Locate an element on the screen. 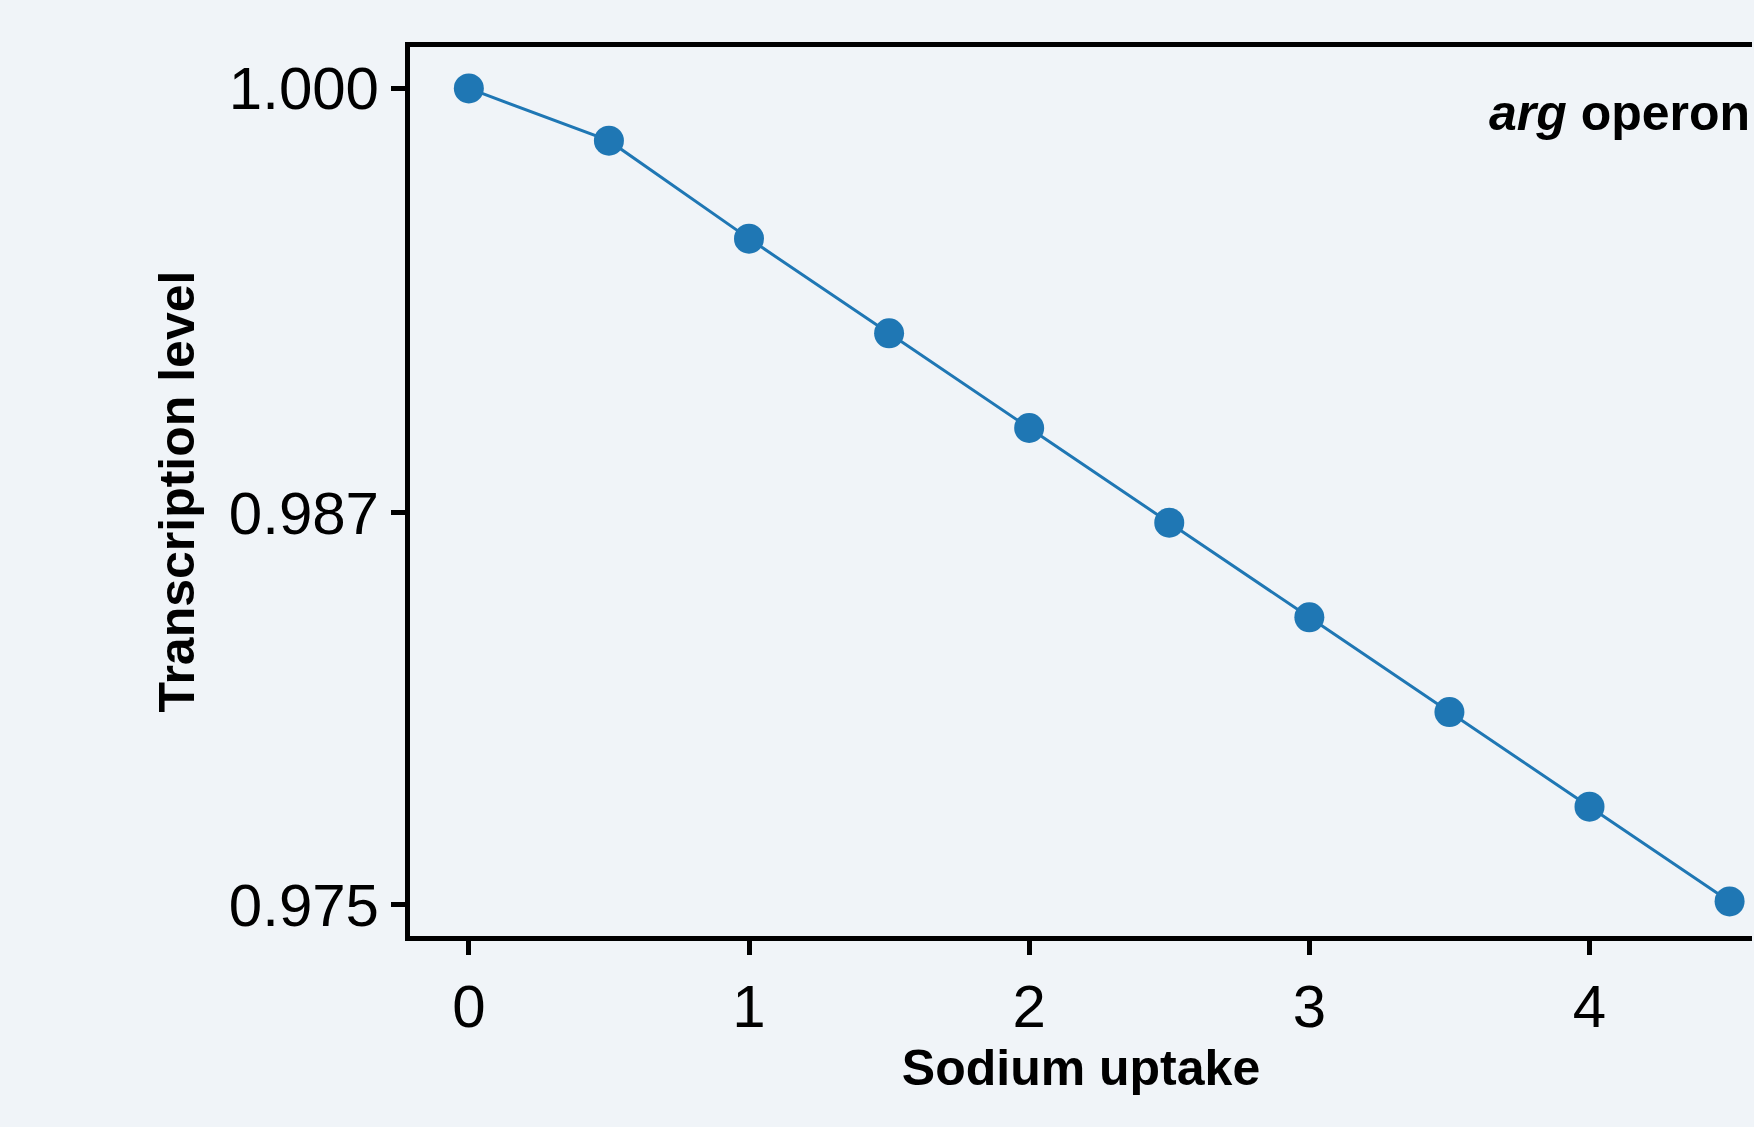 Image resolution: width=1754 pixels, height=1127 pixels. x-tick-label: 2 is located at coordinates (1029, 1006).